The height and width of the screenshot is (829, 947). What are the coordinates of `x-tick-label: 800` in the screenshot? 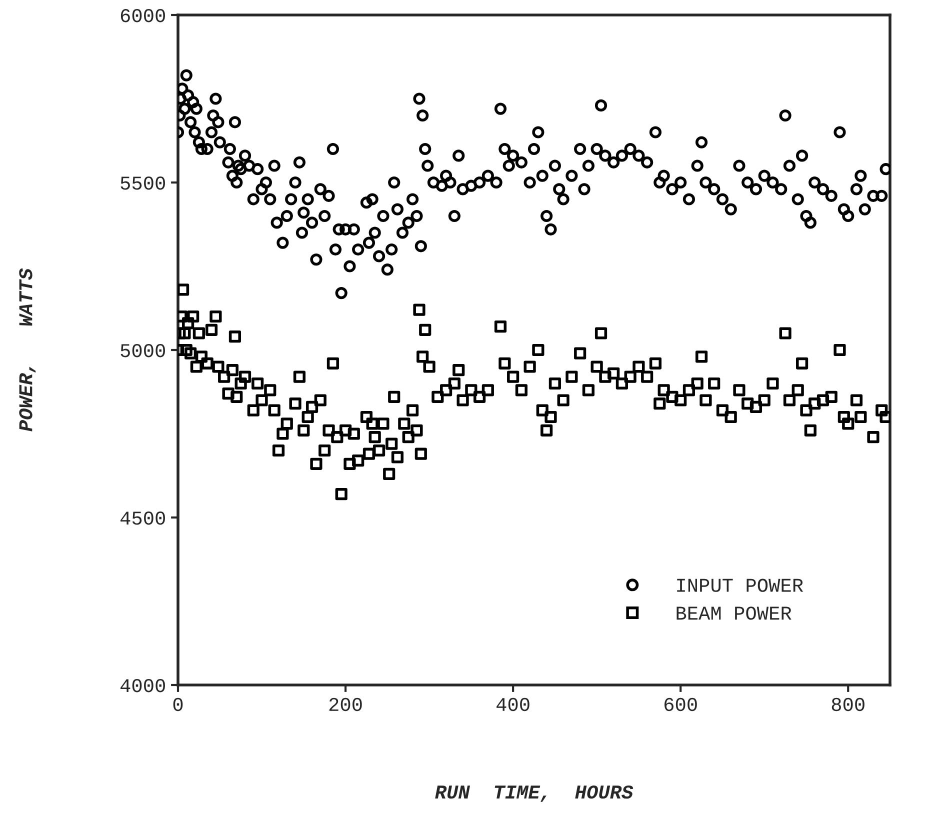 It's located at (848, 705).